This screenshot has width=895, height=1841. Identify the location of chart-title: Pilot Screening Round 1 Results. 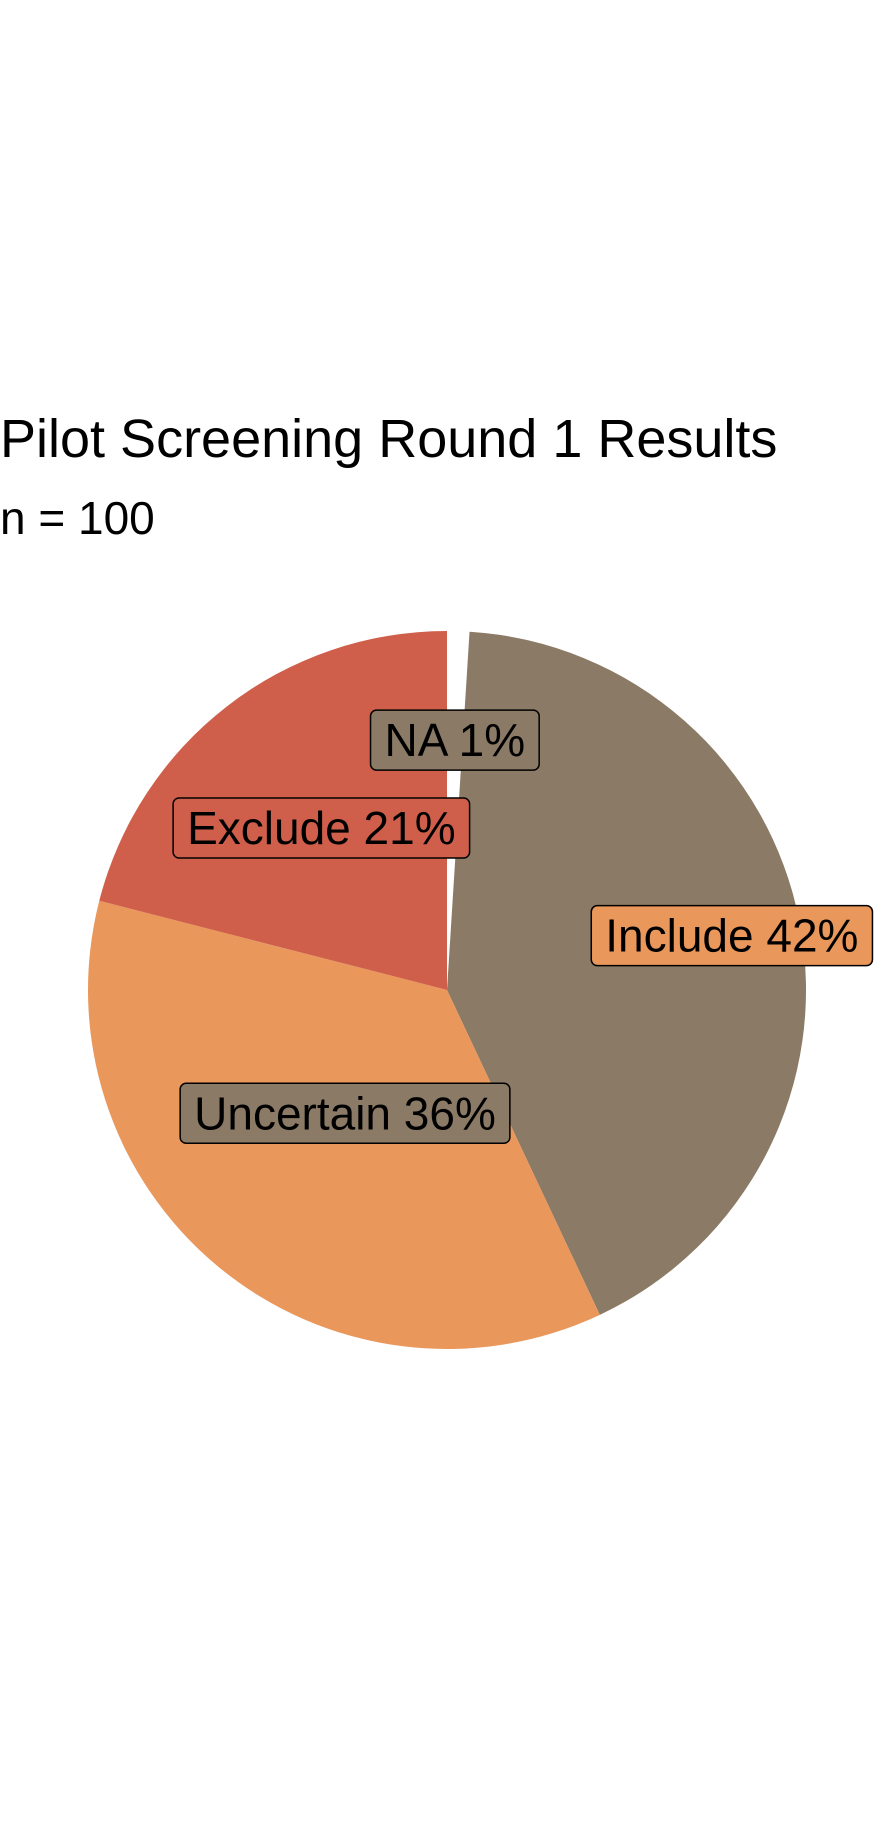
(389, 439).